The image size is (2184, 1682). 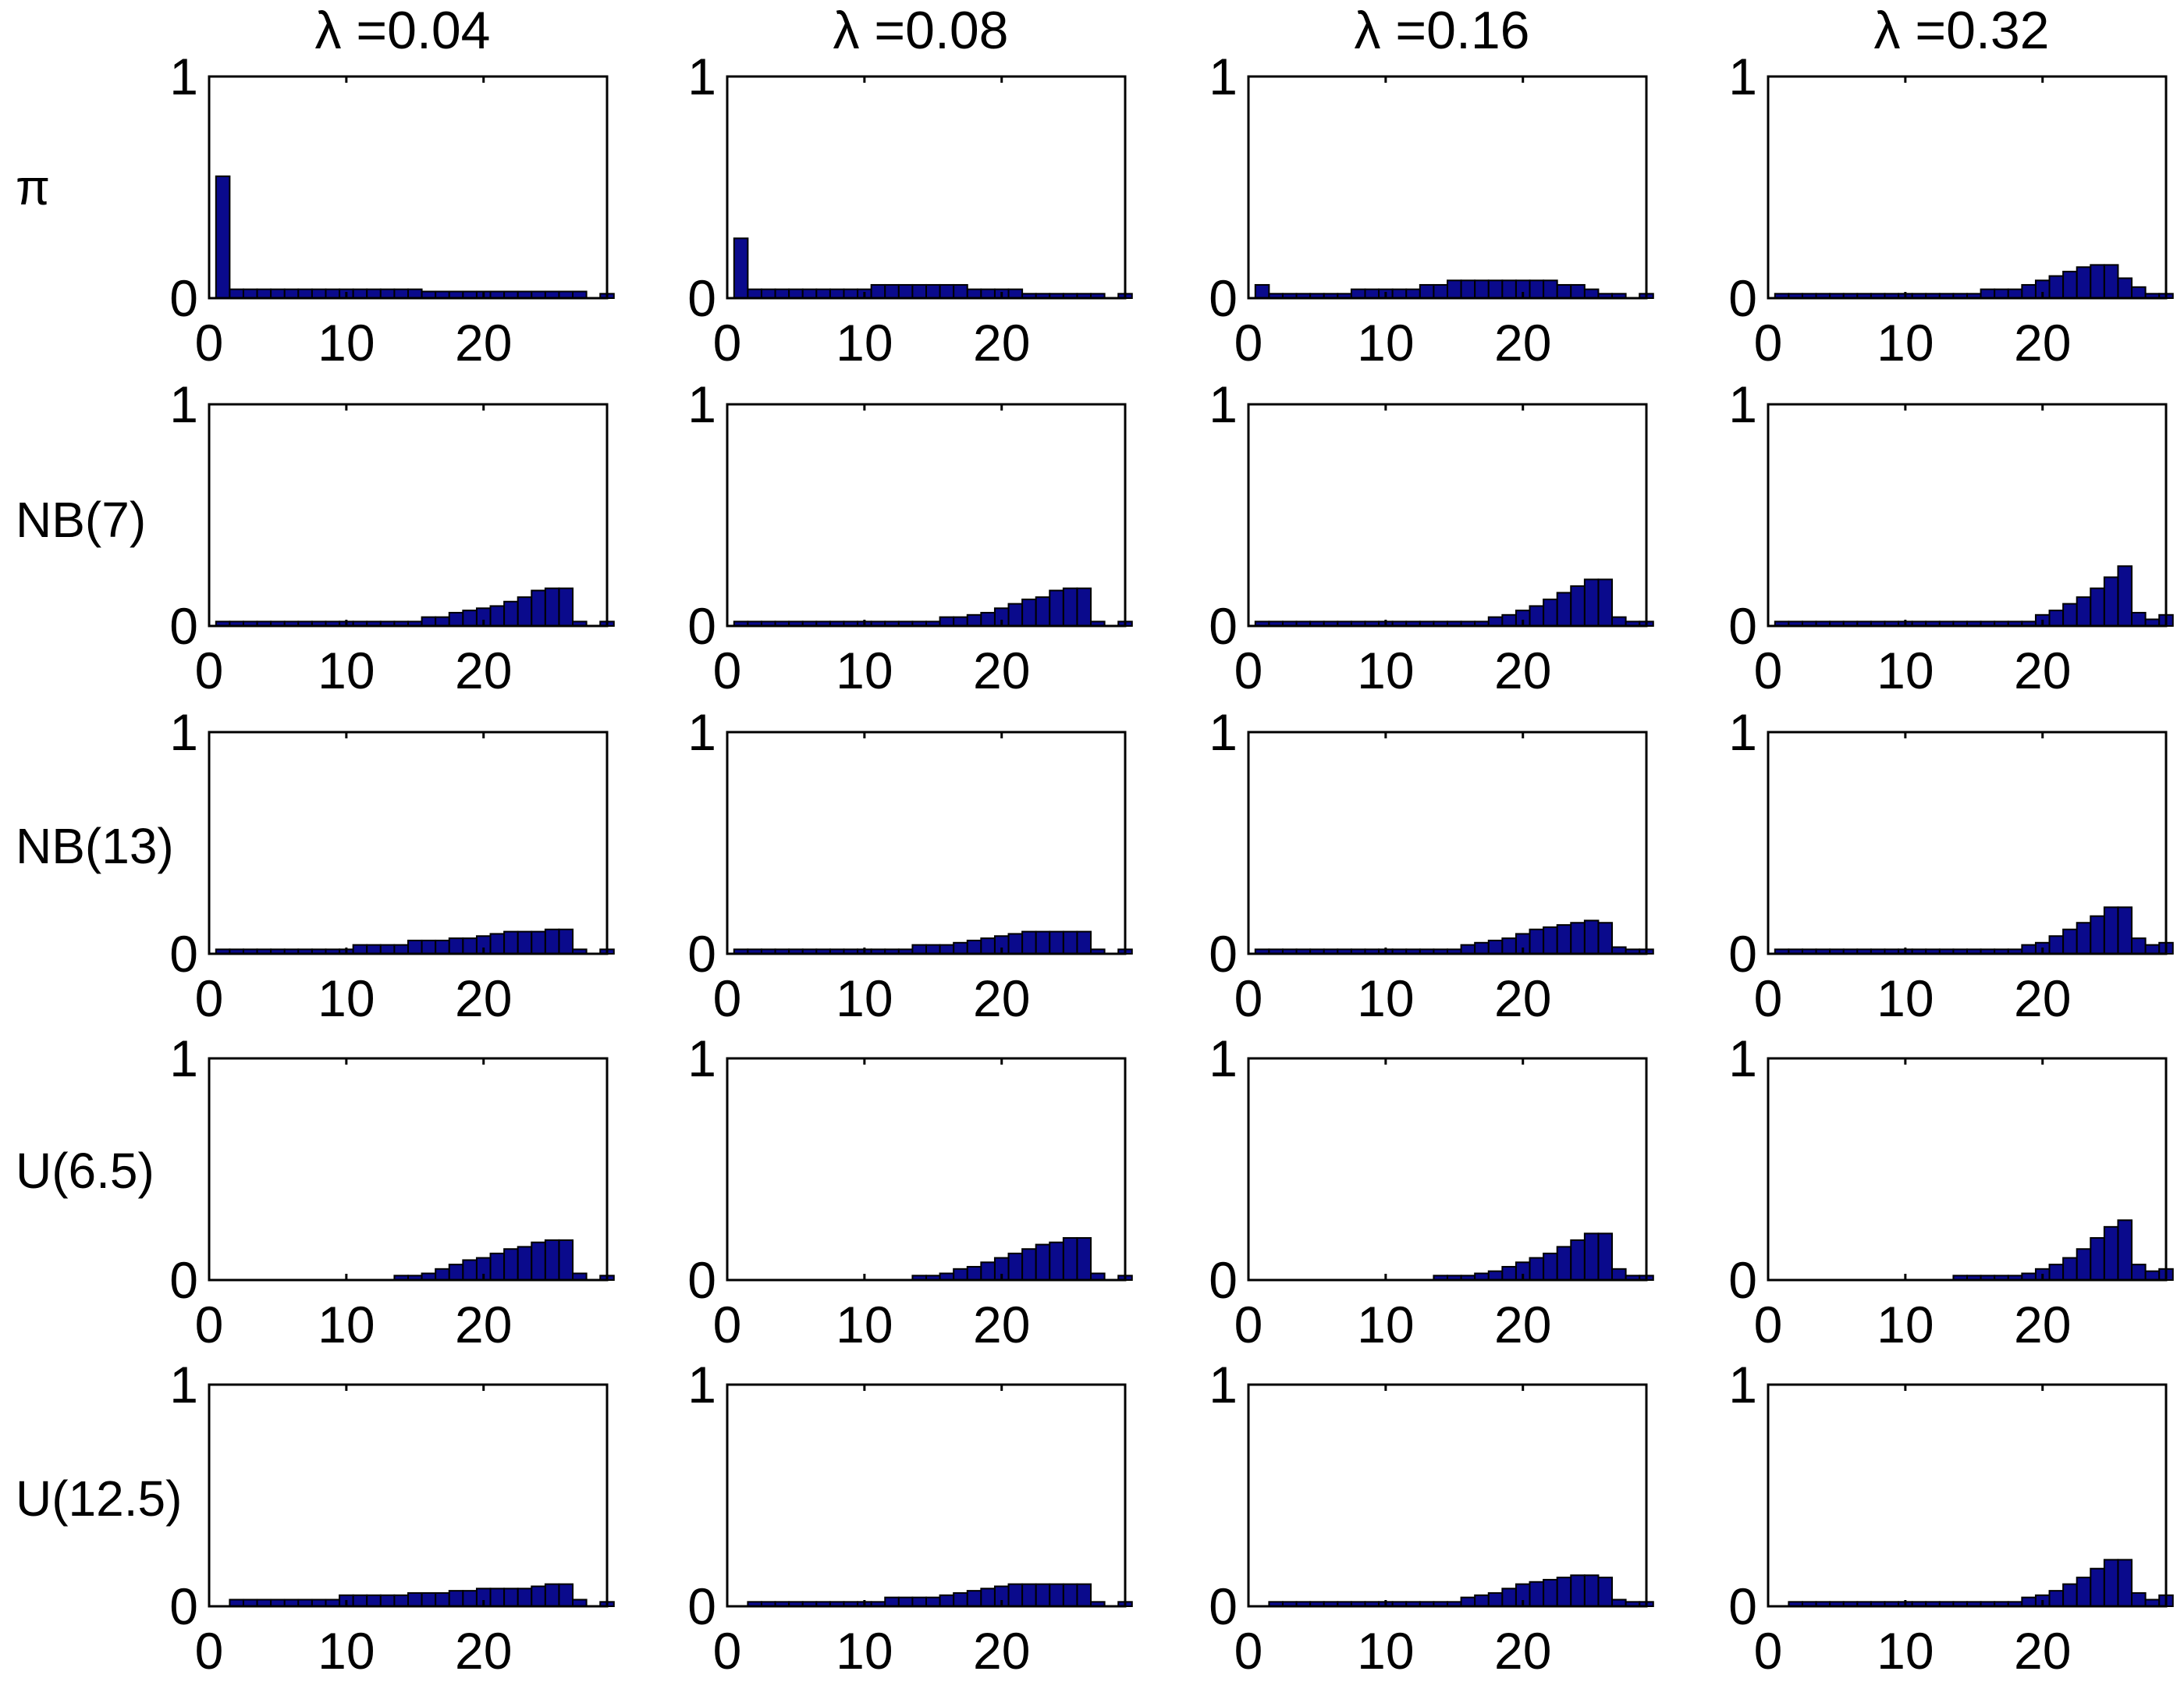 What do you see at coordinates (443, 1275) in the screenshot?
I see `bar-r3-c0-x17` at bounding box center [443, 1275].